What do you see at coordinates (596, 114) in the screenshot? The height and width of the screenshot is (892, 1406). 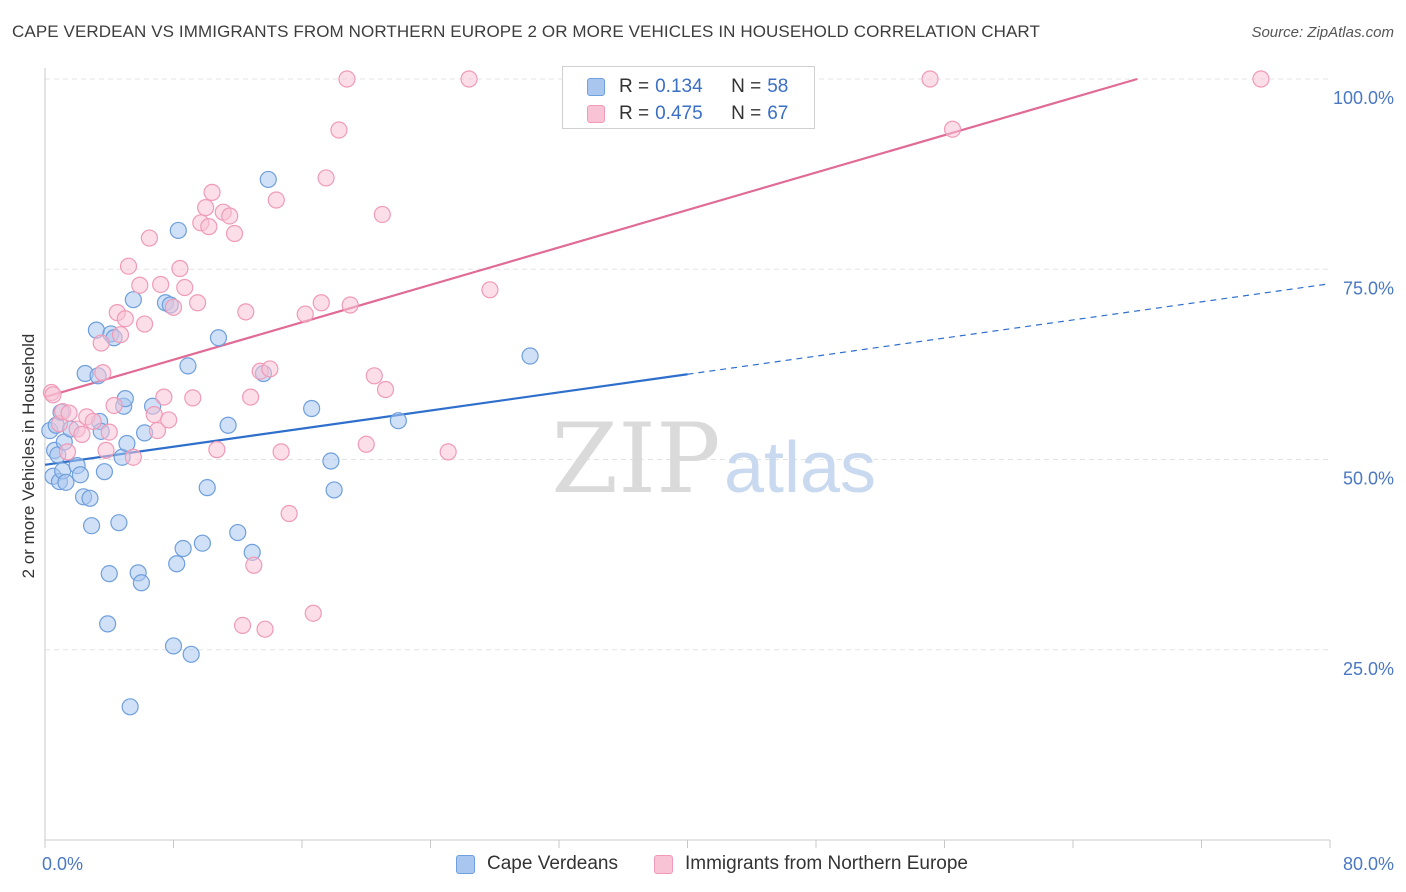 I see `legend-swatch-pink` at bounding box center [596, 114].